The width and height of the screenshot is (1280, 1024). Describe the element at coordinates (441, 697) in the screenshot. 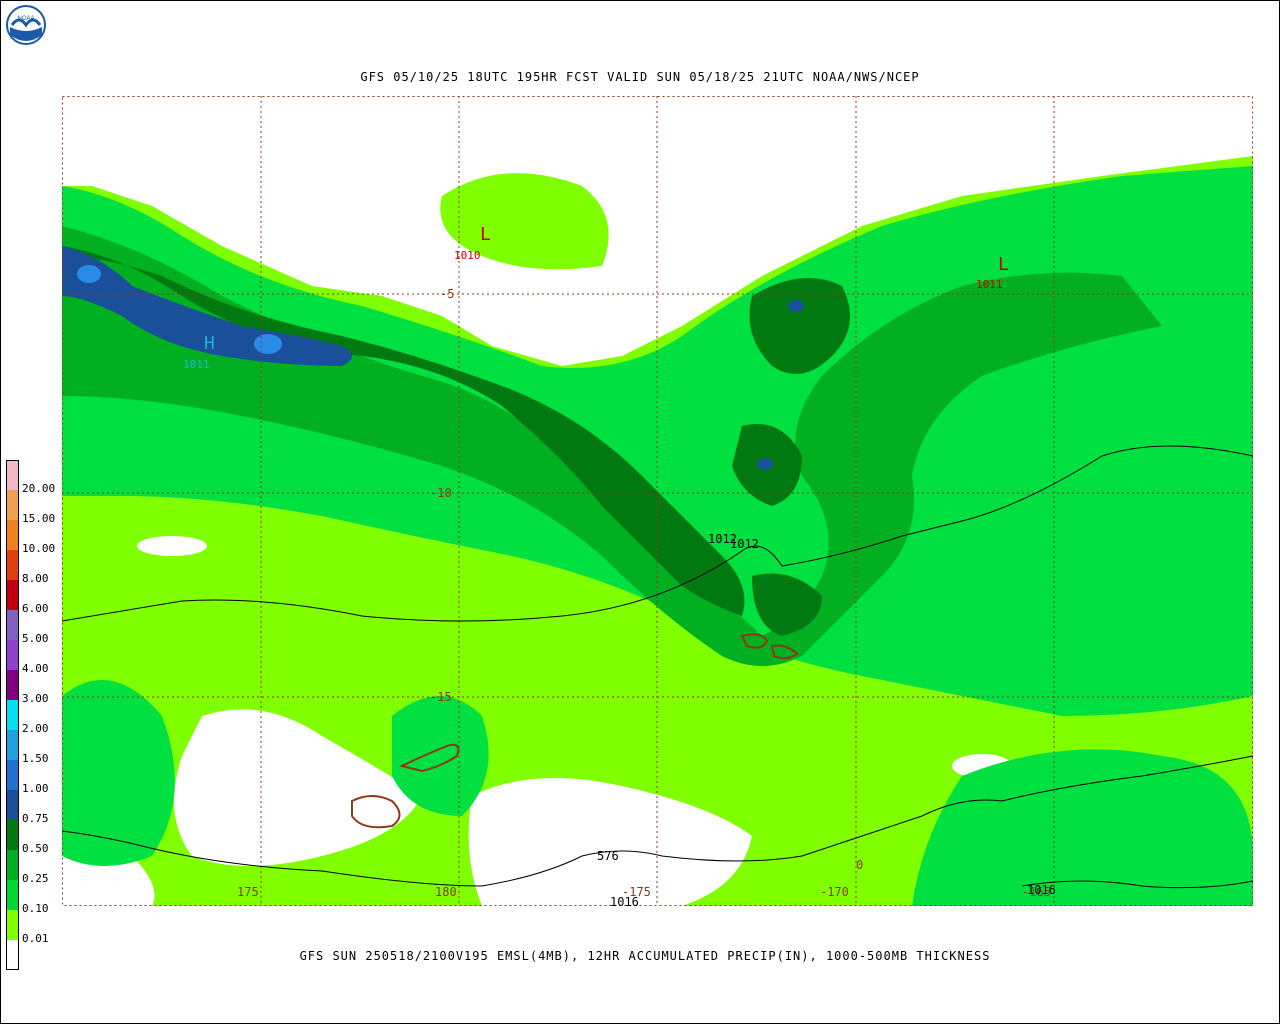

I see `lat-label: -15` at that location.